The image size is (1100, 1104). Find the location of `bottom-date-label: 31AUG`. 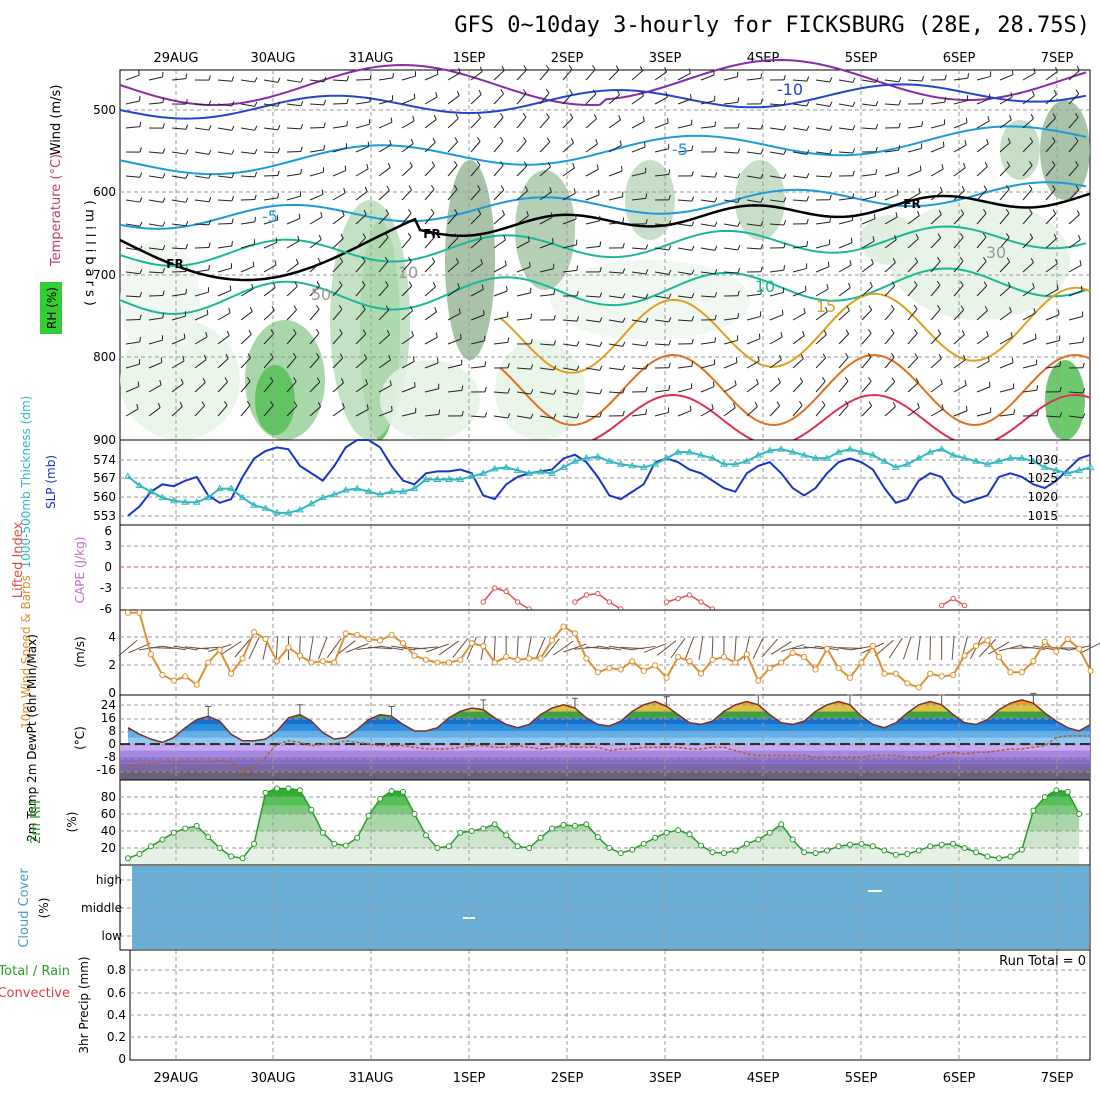

bottom-date-label: 31AUG is located at coordinates (370, 1078).